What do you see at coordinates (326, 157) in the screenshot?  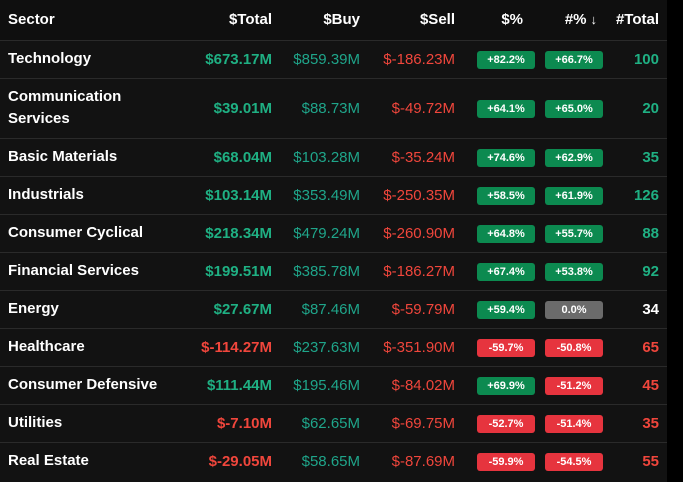 I see `buy-cell: $103.28M` at bounding box center [326, 157].